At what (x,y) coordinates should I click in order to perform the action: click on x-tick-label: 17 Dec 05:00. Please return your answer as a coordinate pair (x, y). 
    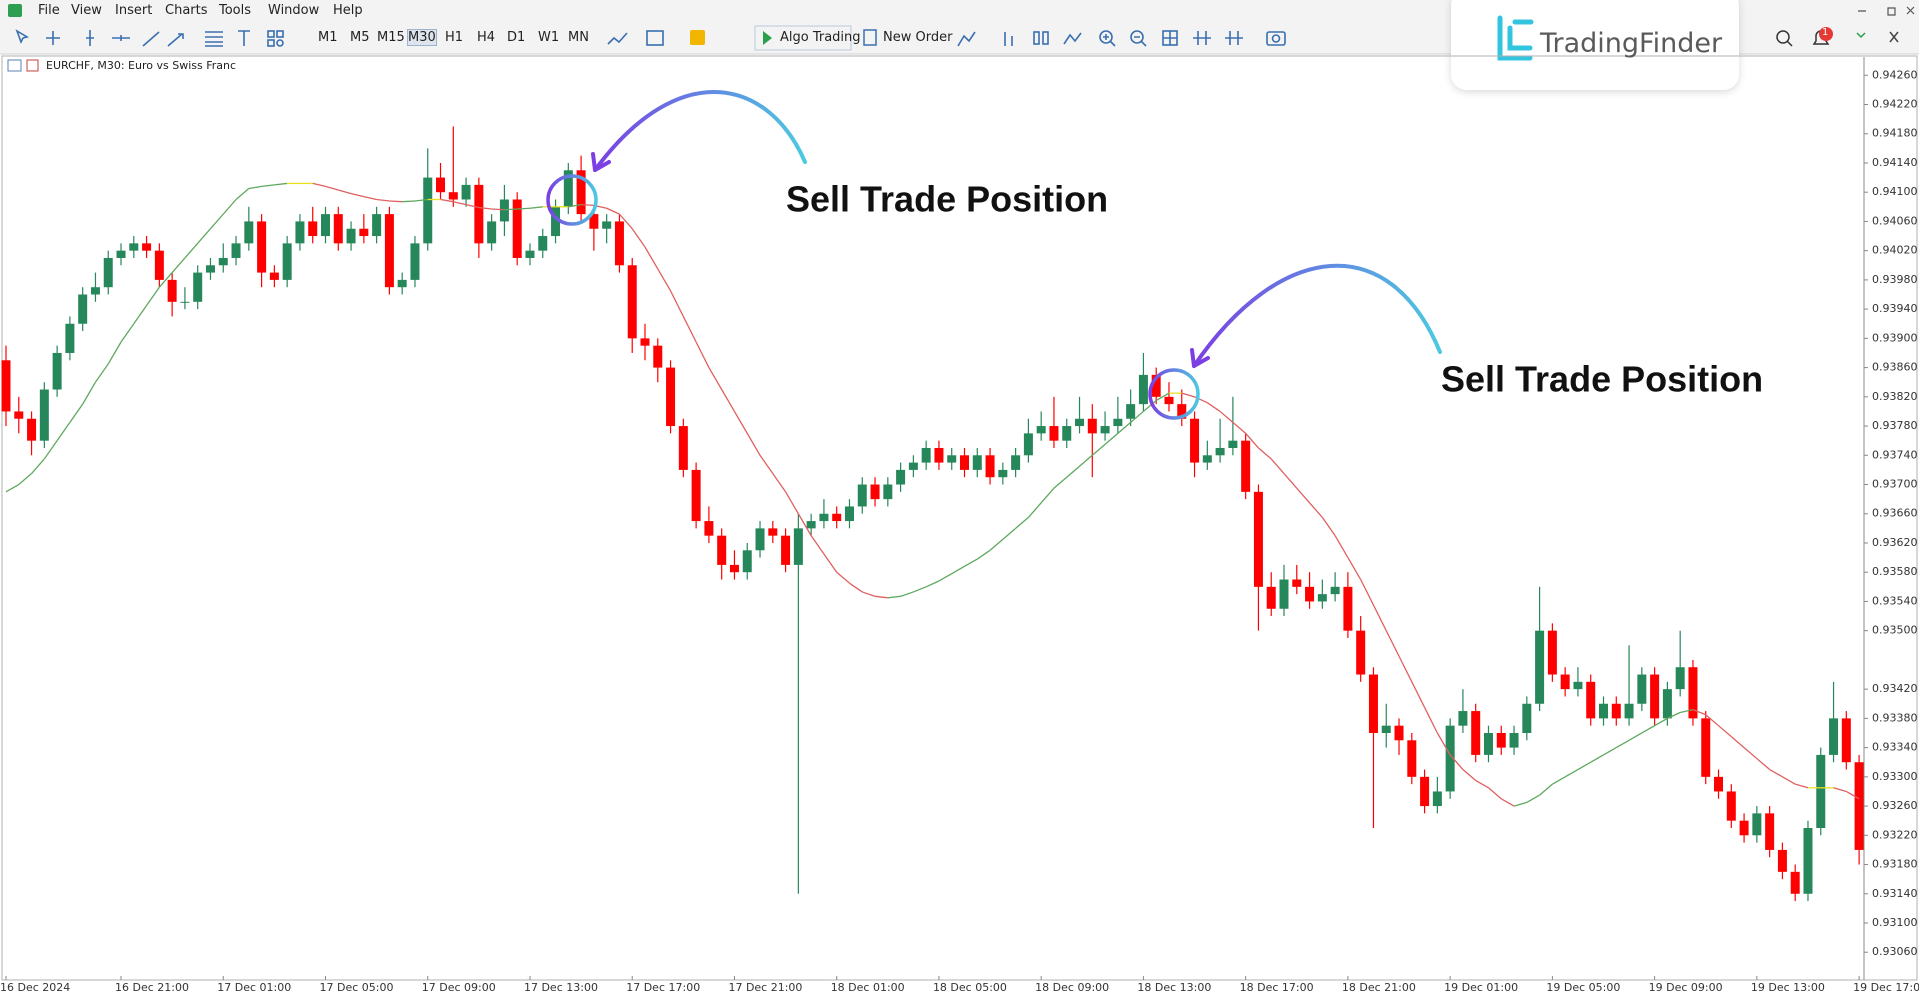
    Looking at the image, I should click on (357, 987).